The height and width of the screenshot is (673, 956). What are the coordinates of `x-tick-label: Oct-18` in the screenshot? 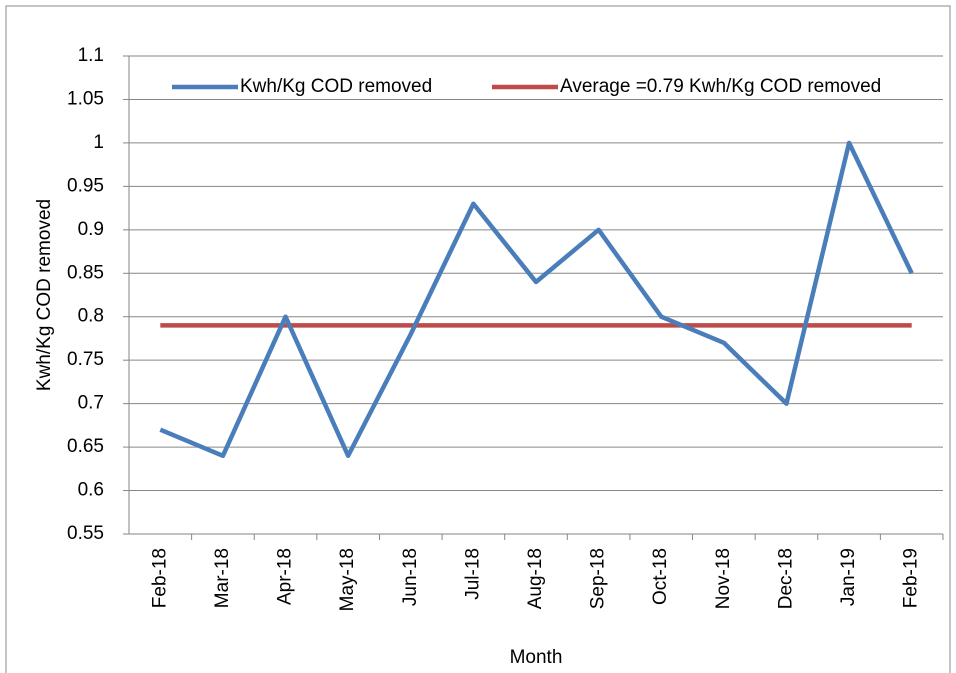 It's located at (660, 576).